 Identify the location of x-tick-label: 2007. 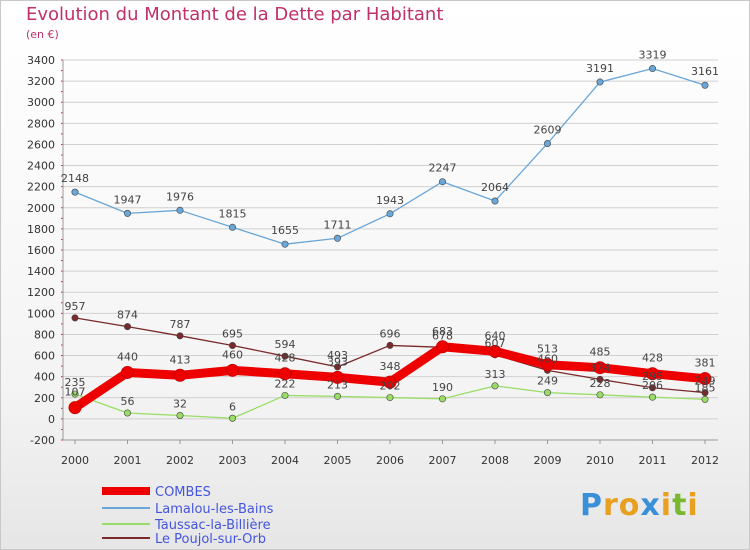
(443, 460).